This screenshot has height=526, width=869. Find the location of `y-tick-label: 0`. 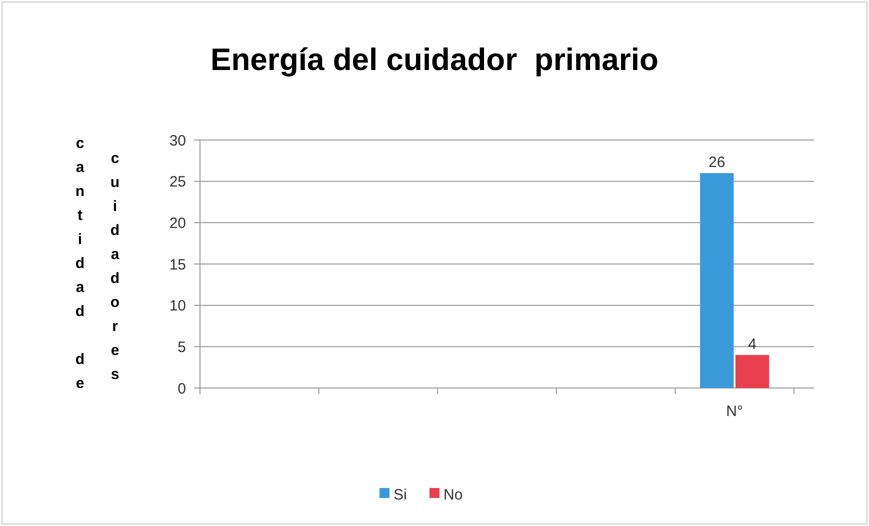

y-tick-label: 0 is located at coordinates (182, 389).